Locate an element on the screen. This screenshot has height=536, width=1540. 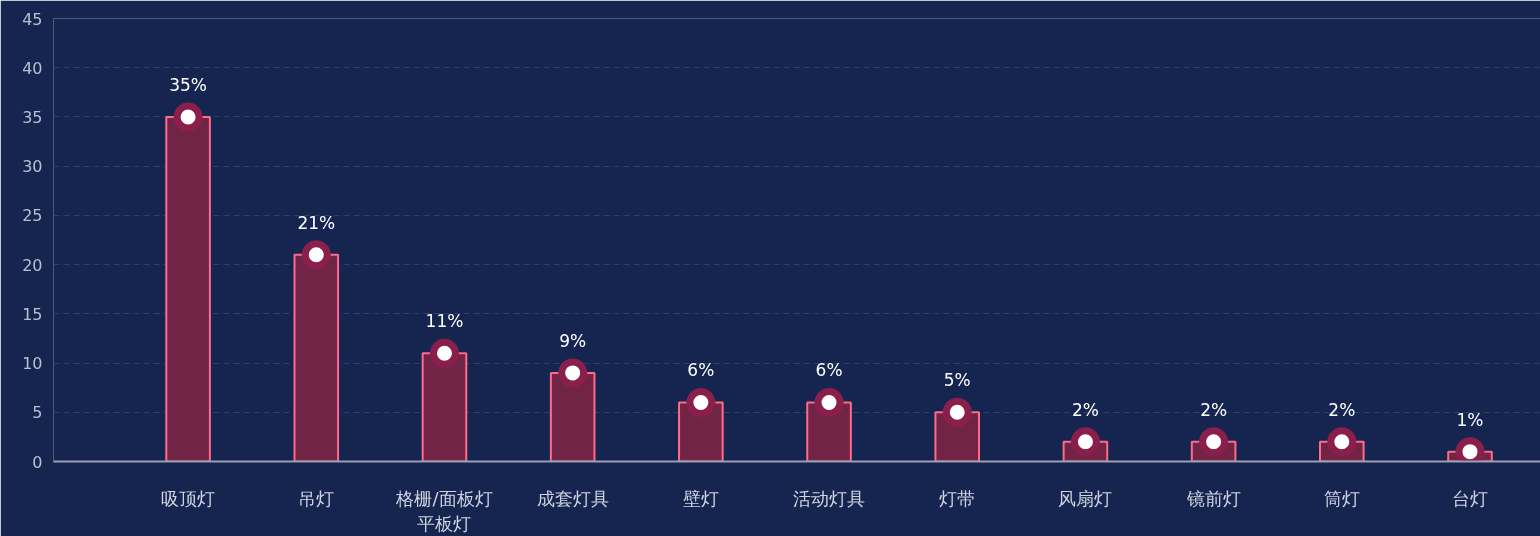
data-label: 21% is located at coordinates (316, 222).